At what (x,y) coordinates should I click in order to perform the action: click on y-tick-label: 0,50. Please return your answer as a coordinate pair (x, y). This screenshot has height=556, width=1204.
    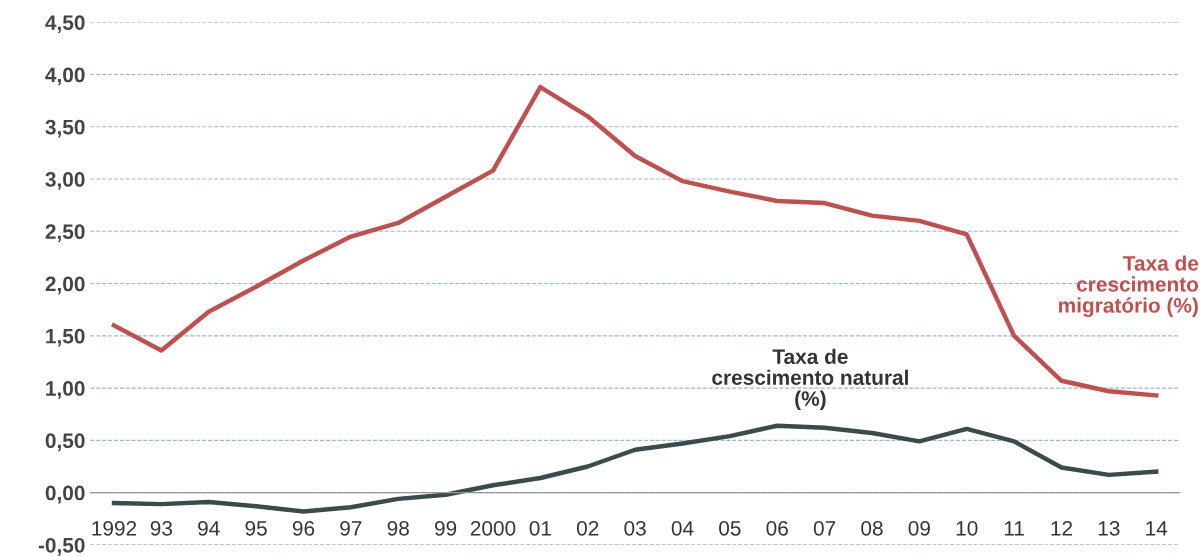
    Looking at the image, I should click on (65, 442).